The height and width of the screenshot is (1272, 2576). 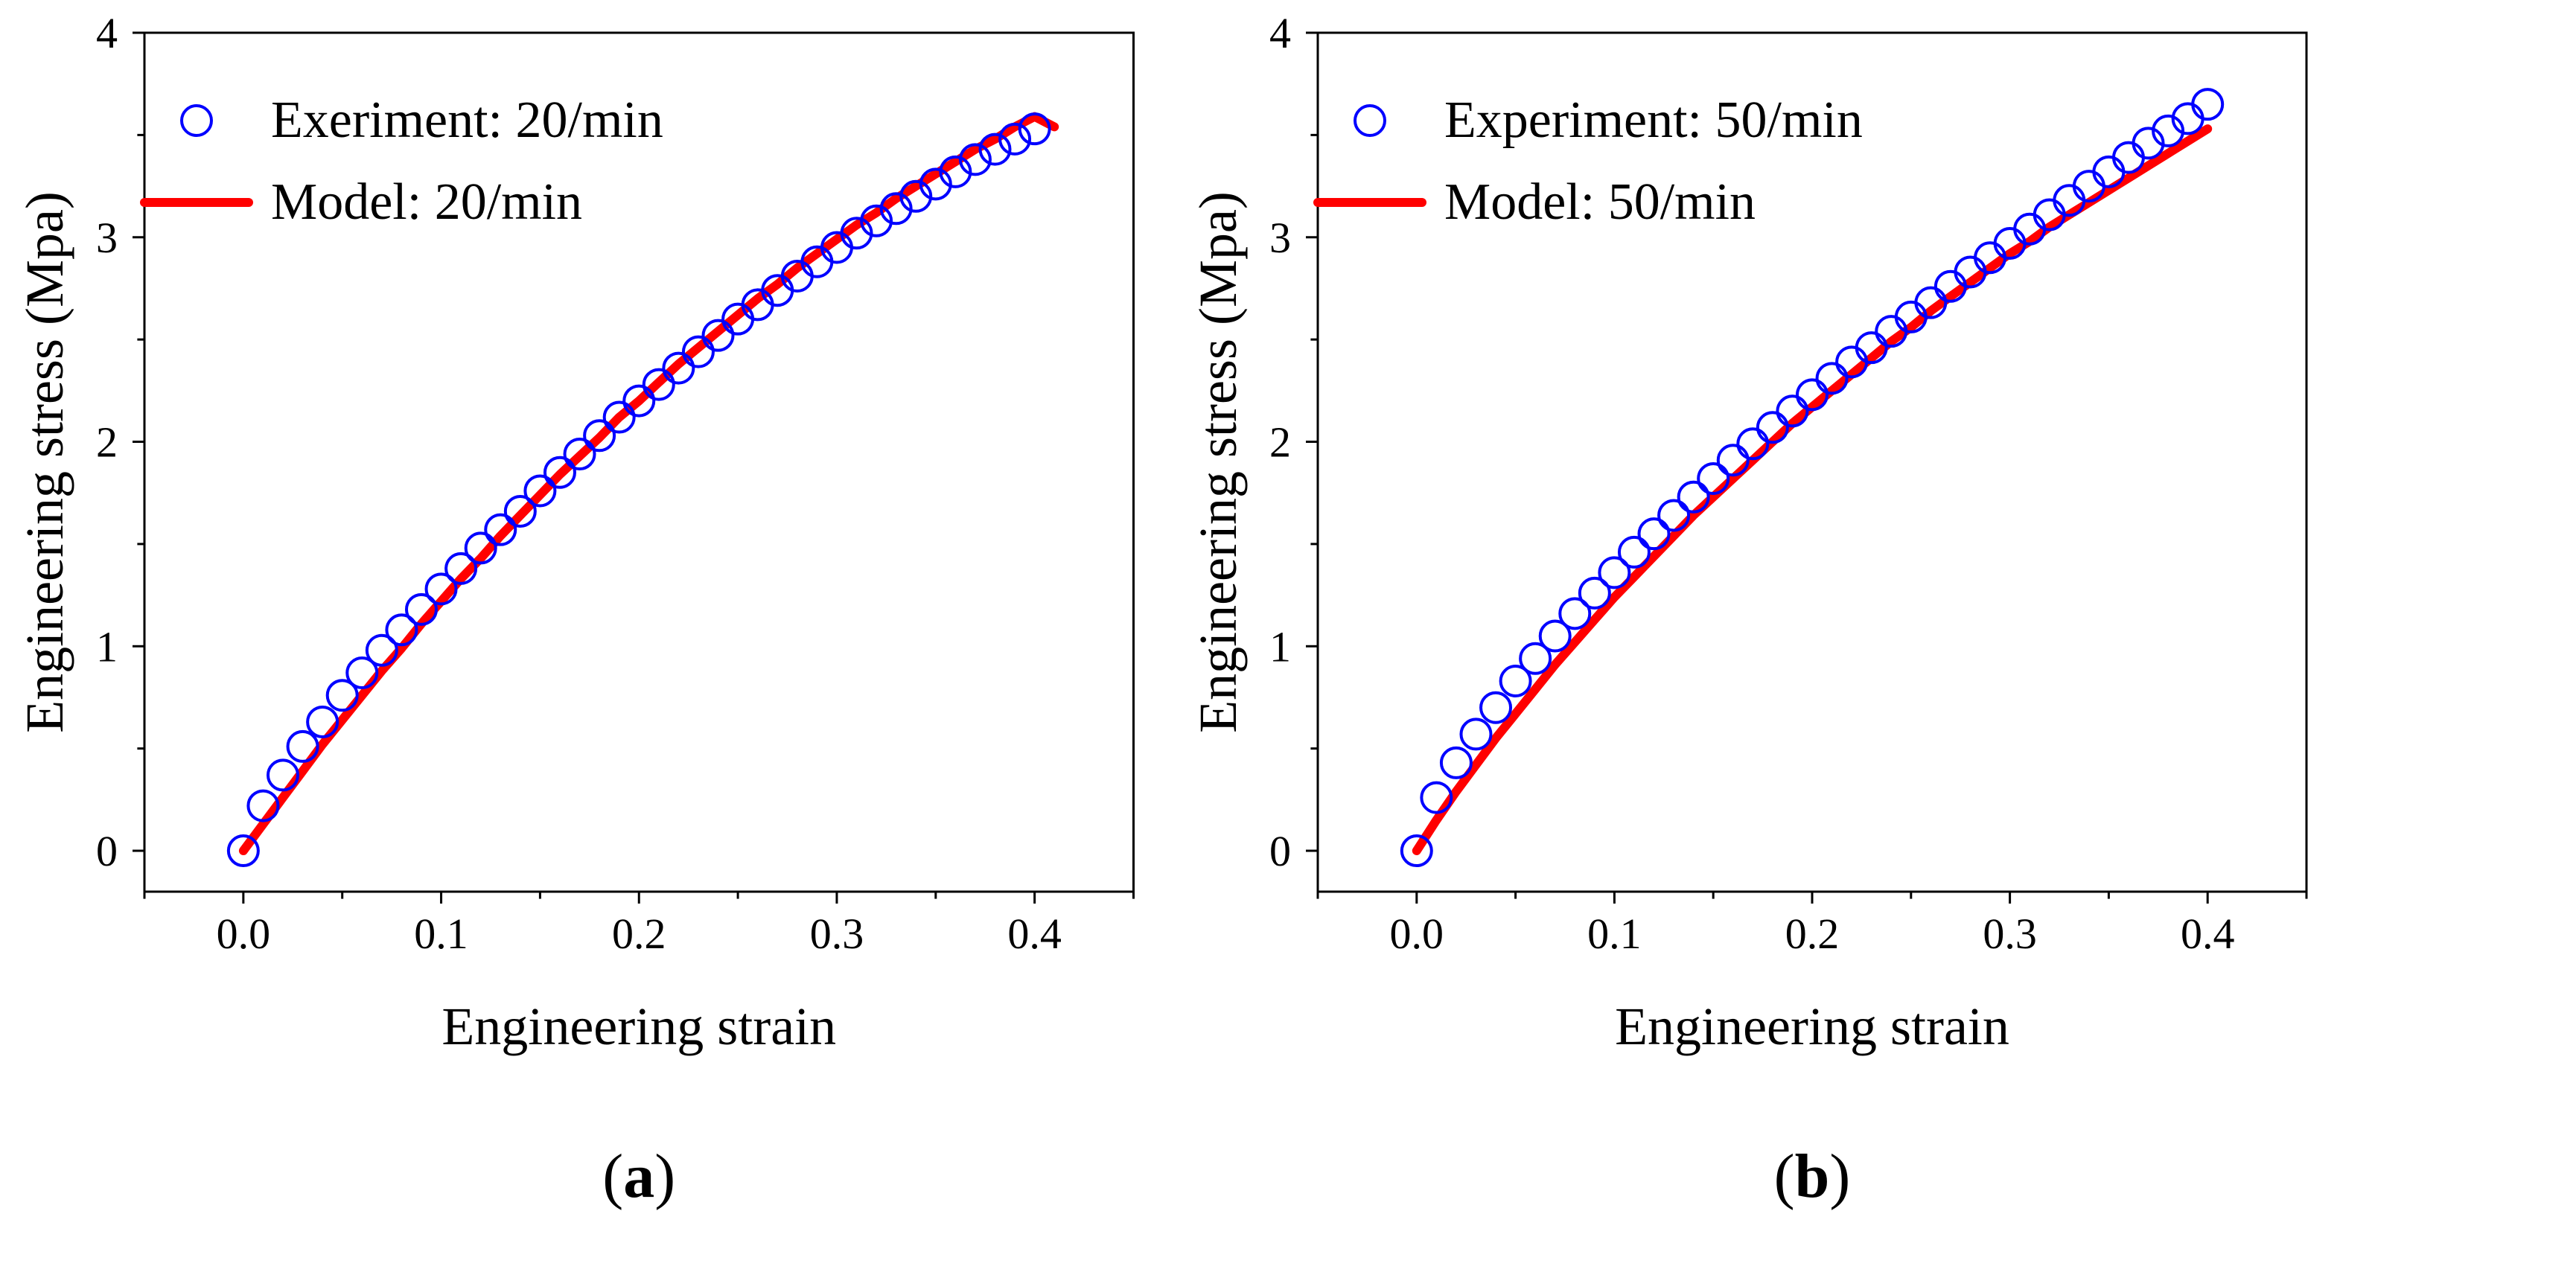 I want to click on legend-entry-label: Model: 50/min, so click(x=1600, y=202).